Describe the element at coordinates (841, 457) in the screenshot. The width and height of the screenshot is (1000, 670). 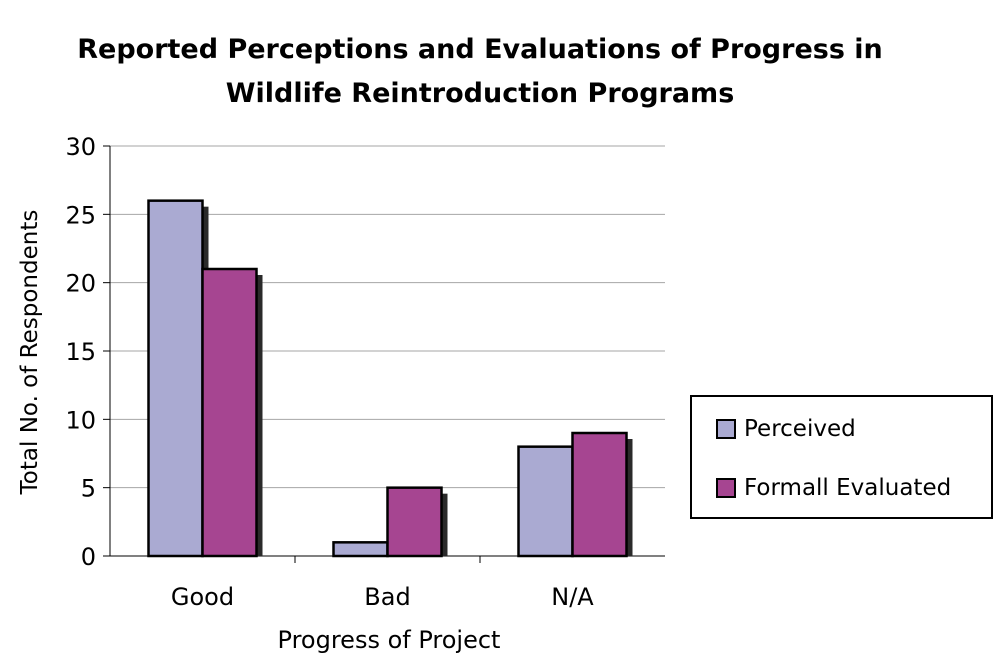
I see `legend: Perceived Formall Evaluated` at that location.